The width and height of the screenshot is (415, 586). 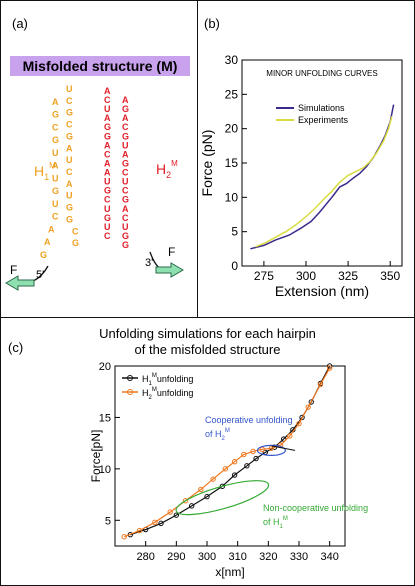 I want to click on y-tick-label: 0, so click(x=234, y=266).